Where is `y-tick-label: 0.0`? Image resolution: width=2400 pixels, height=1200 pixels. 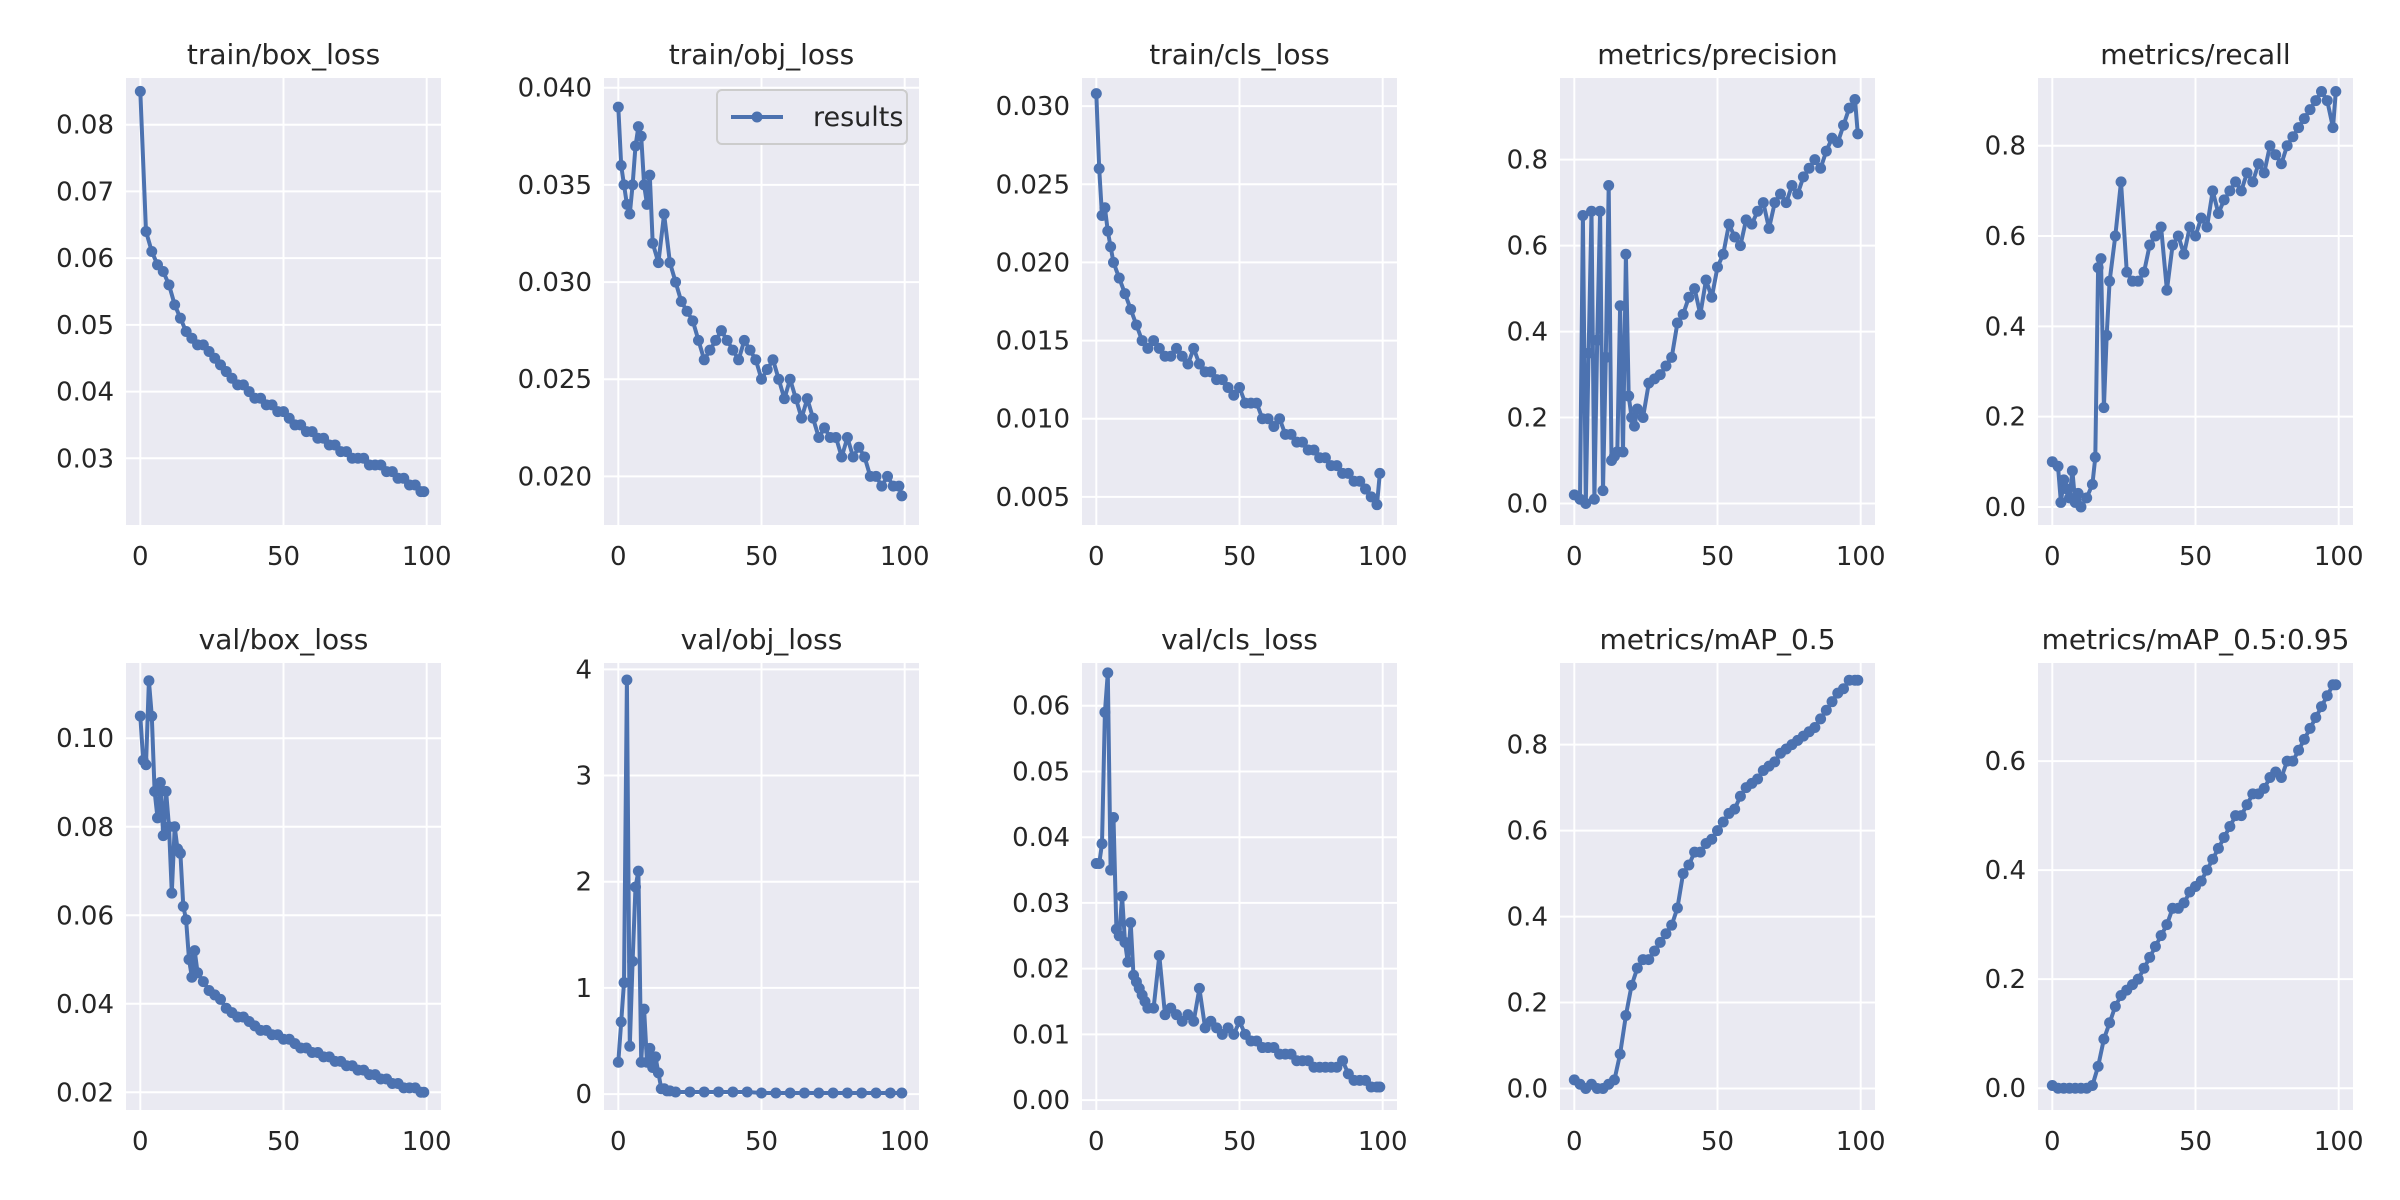 y-tick-label: 0.0 is located at coordinates (1527, 505).